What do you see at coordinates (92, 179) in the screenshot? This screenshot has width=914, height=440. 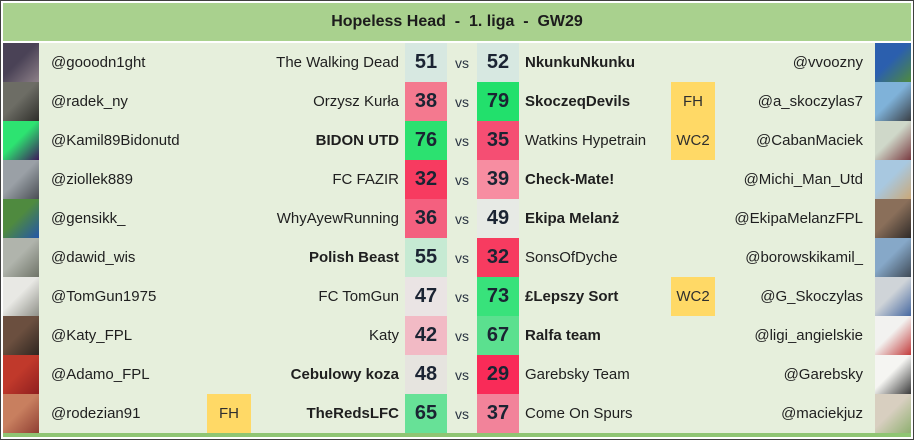 I see `manager-handle-left: @ziollek889` at bounding box center [92, 179].